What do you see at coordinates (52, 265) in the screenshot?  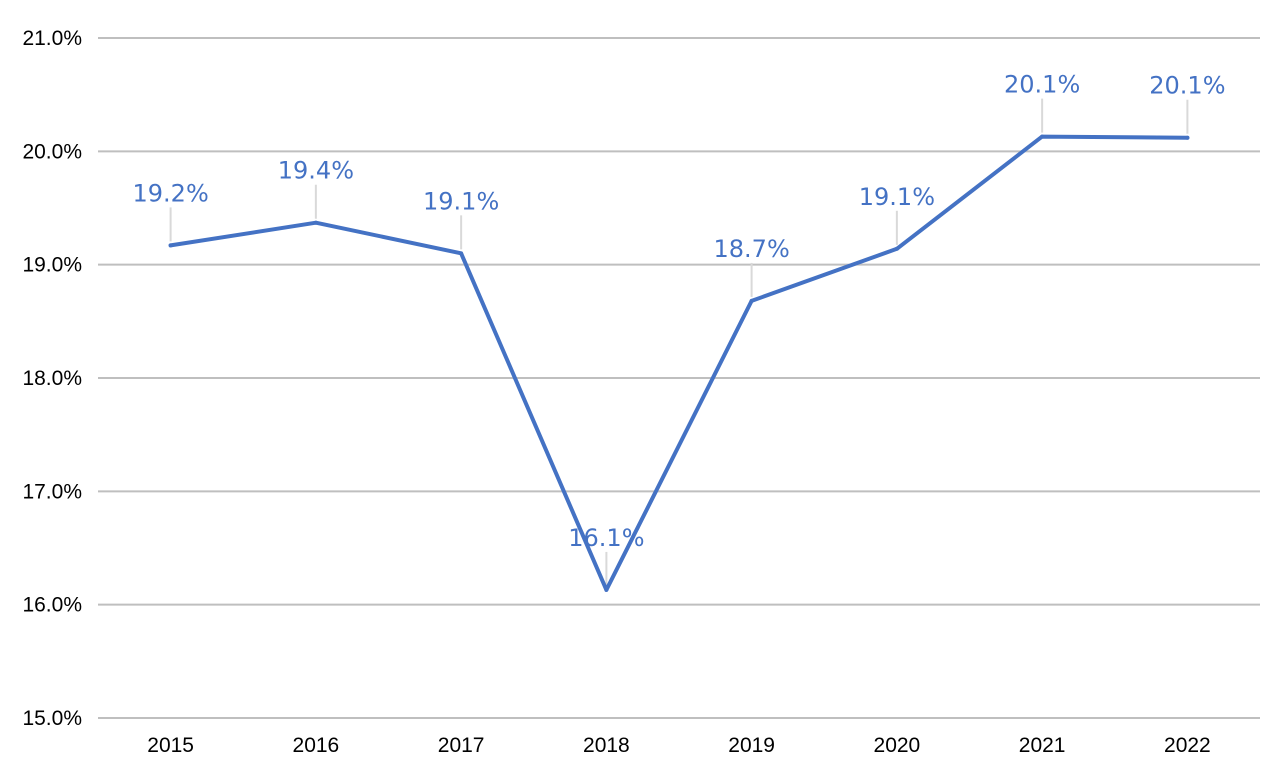 I see `y-tick-label: 19.0%` at bounding box center [52, 265].